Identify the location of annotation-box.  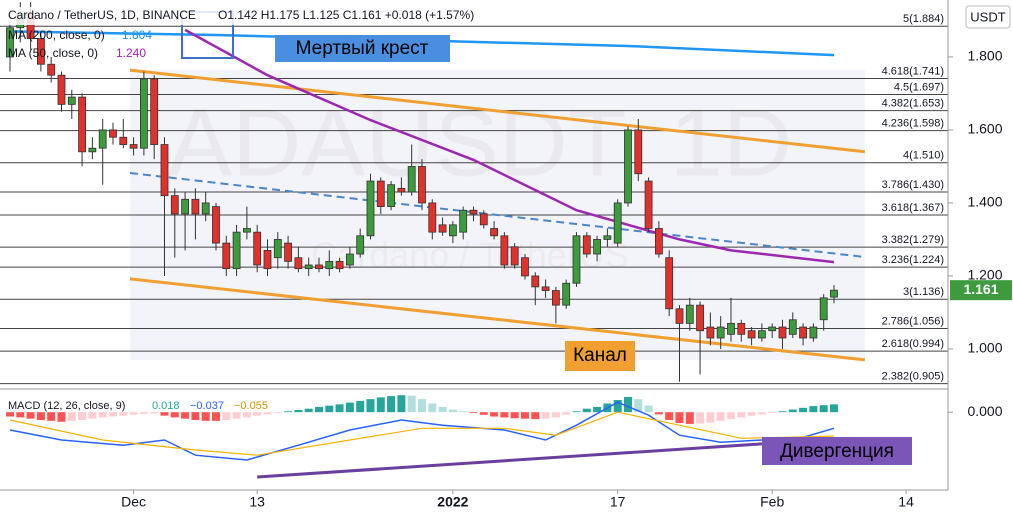
(362, 48).